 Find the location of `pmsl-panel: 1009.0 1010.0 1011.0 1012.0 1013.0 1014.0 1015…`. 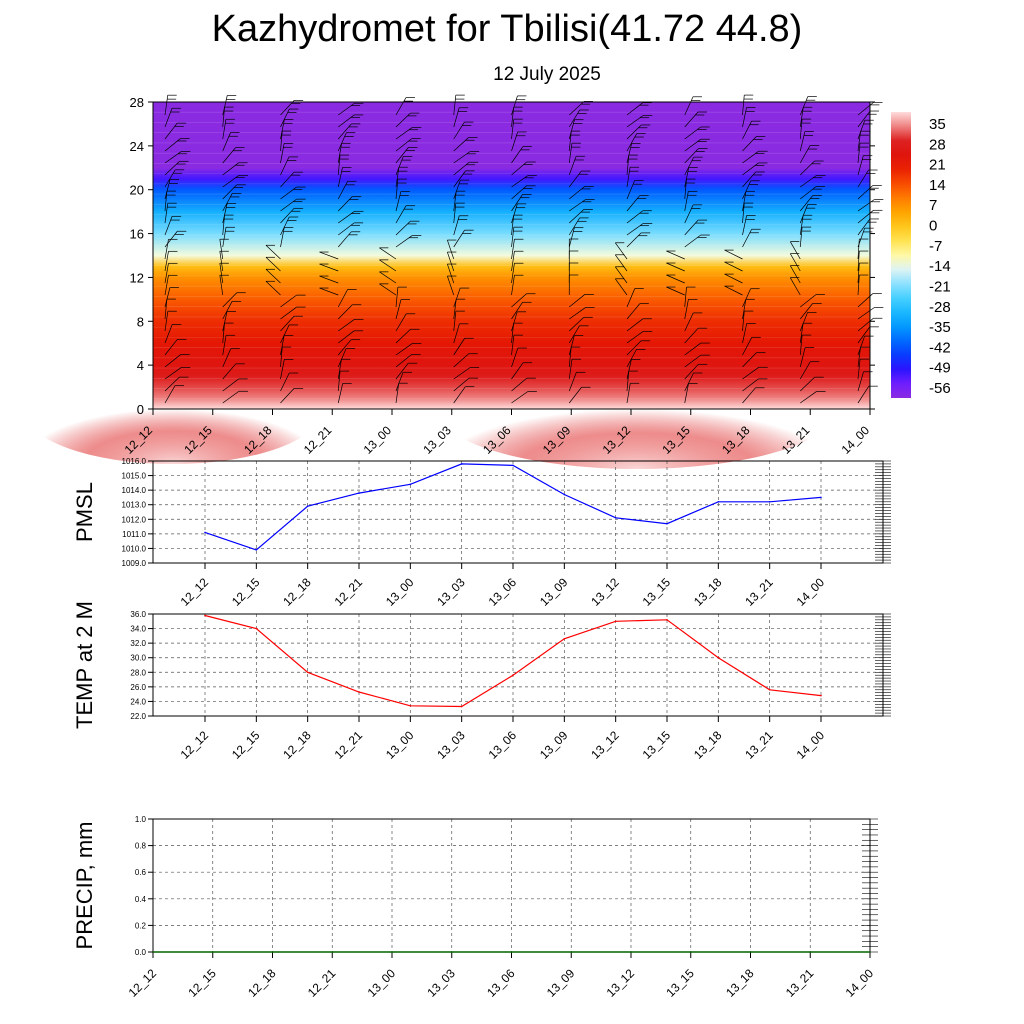

pmsl-panel: 1009.0 1010.0 1011.0 1012.0 1013.0 1014.0 1015… is located at coordinates (481, 533).